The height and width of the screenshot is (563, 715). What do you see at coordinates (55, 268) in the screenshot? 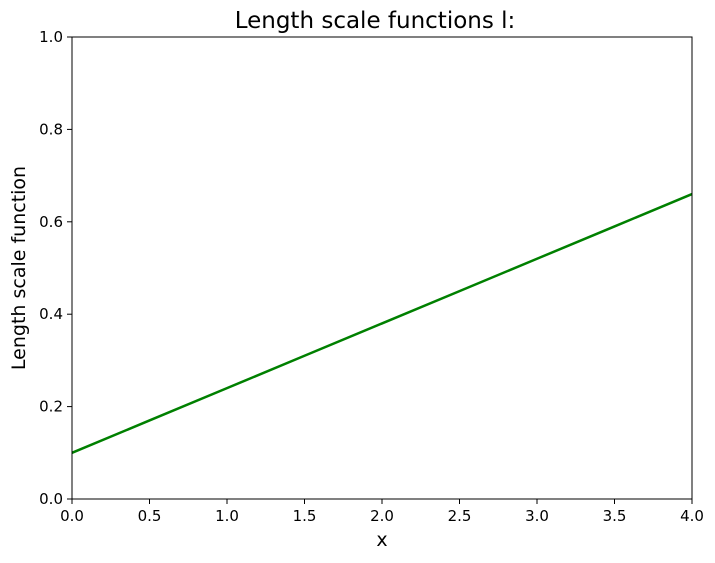
I see `y-axis: 0.0 0.2 0.4 0.6 0.8 1.0` at bounding box center [55, 268].